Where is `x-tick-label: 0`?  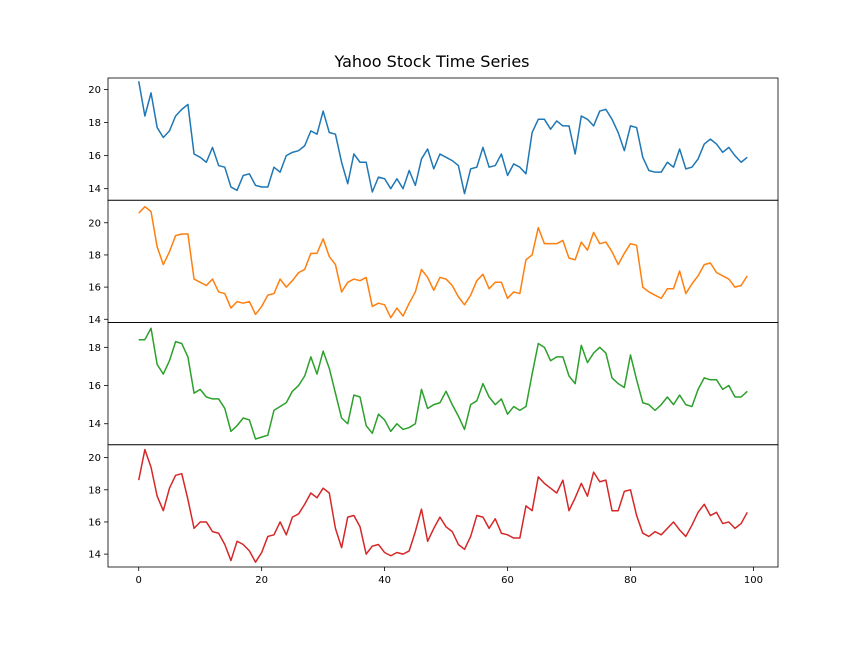 x-tick-label: 0 is located at coordinates (139, 580).